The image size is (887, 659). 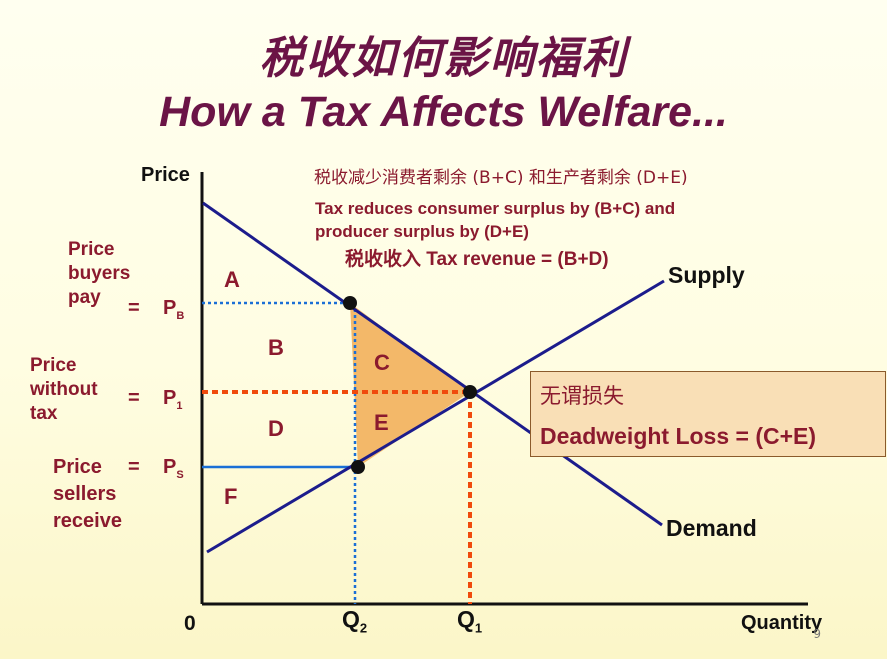 I want to click on price-sellers-receive-label: Price sellers receive, so click(x=87, y=494).